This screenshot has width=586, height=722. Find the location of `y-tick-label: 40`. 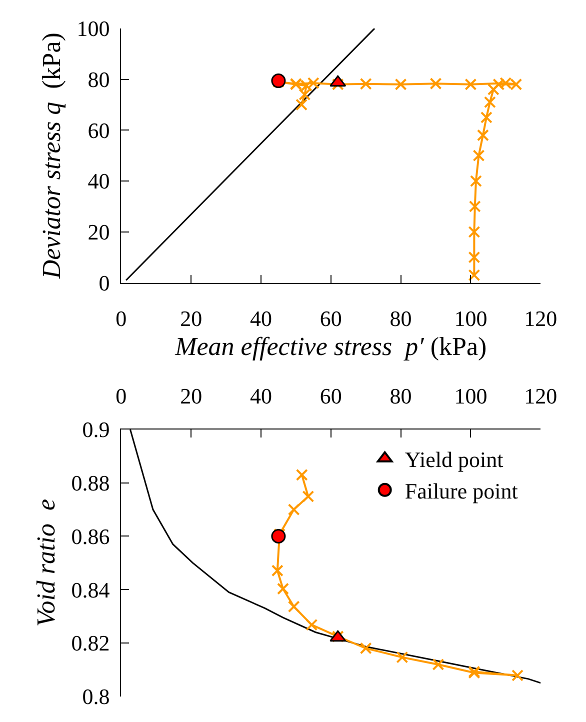

y-tick-label: 40 is located at coordinates (99, 181).